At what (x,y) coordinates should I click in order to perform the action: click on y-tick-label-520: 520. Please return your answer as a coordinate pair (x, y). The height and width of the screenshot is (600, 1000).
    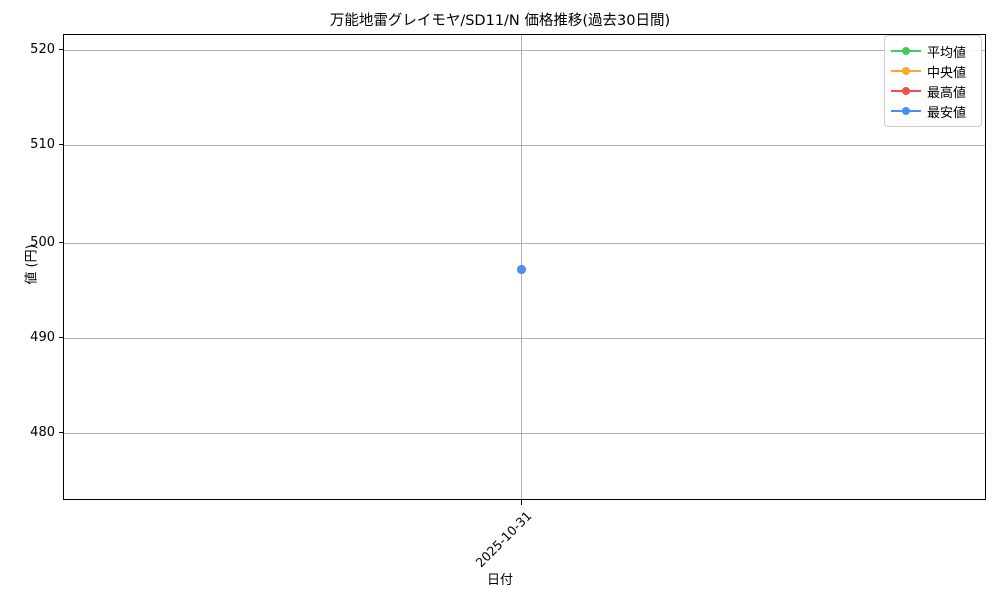
    Looking at the image, I should click on (42, 49).